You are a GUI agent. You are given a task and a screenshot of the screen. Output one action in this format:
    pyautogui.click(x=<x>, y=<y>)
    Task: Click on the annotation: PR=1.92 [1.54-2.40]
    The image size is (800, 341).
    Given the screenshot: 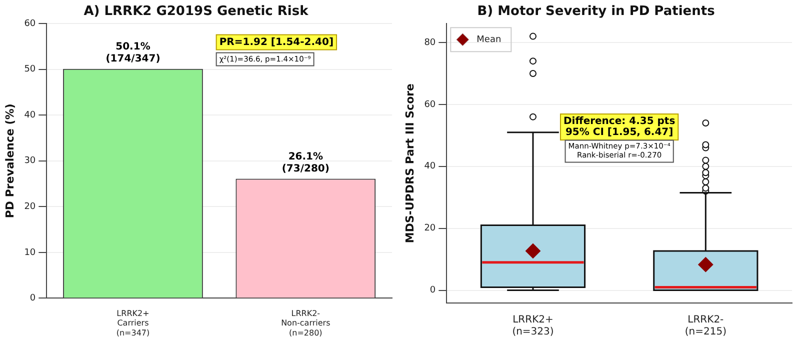 What is the action you would take?
    pyautogui.click(x=276, y=42)
    